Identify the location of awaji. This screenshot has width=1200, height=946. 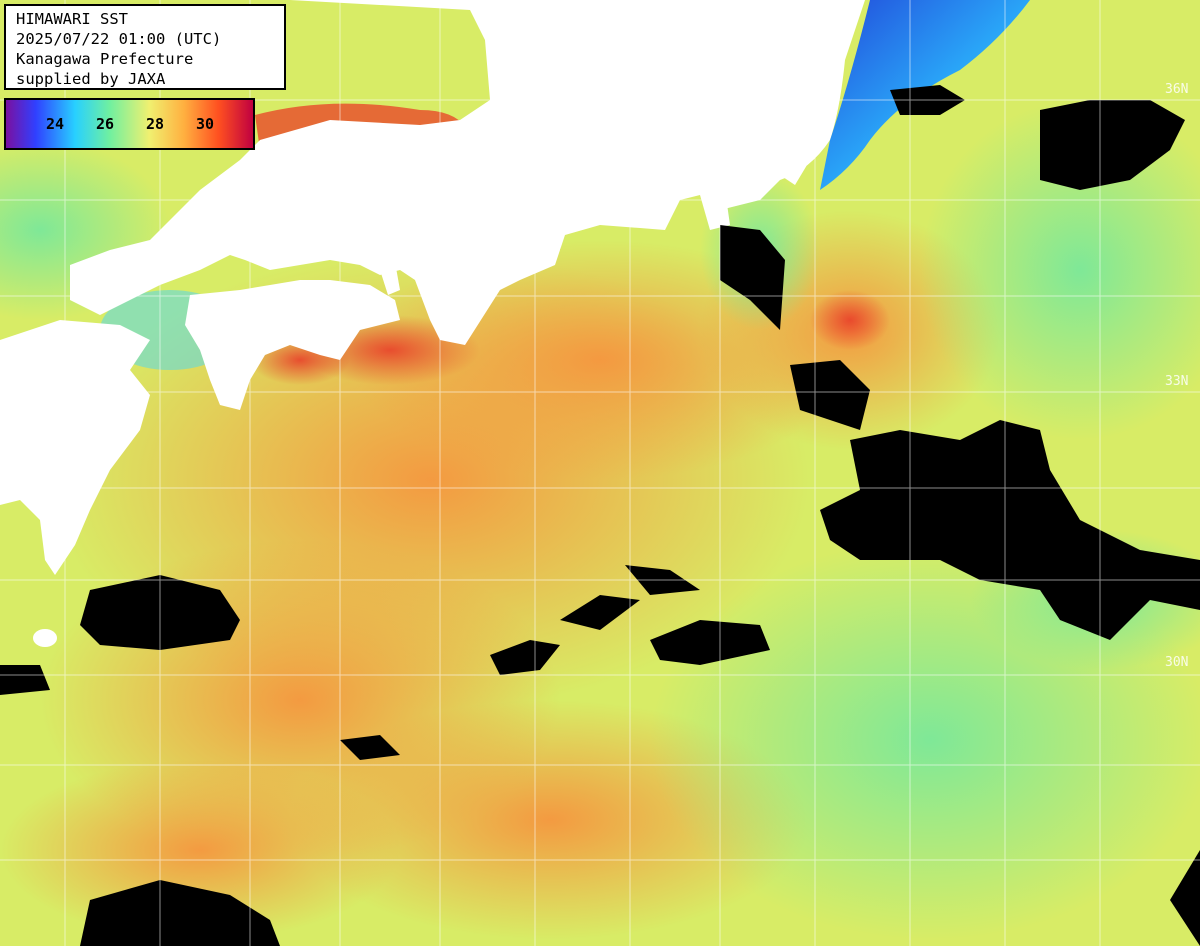
(390, 278).